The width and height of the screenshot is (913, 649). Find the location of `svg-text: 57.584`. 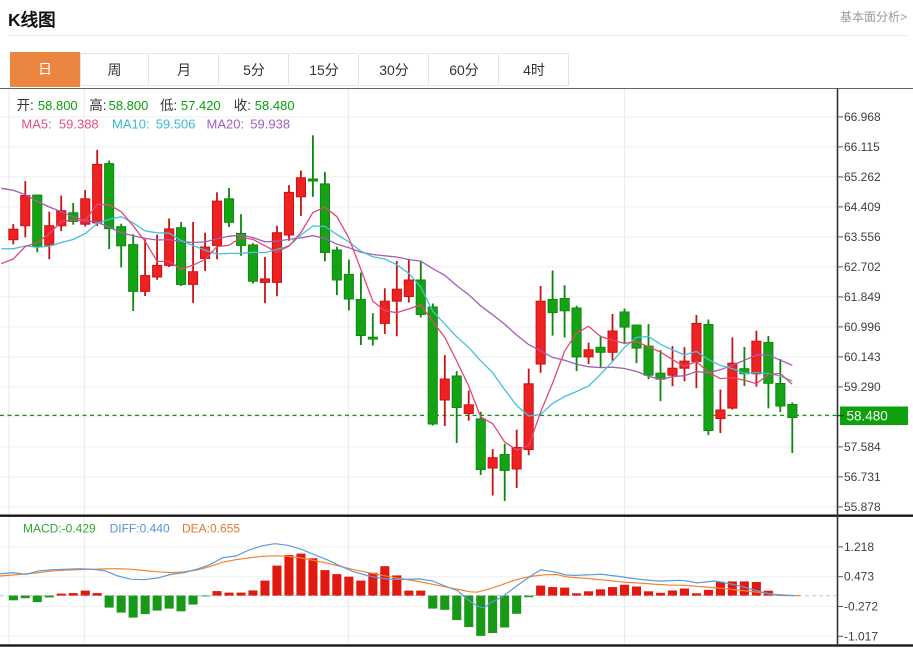

svg-text: 57.584 is located at coordinates (862, 447).